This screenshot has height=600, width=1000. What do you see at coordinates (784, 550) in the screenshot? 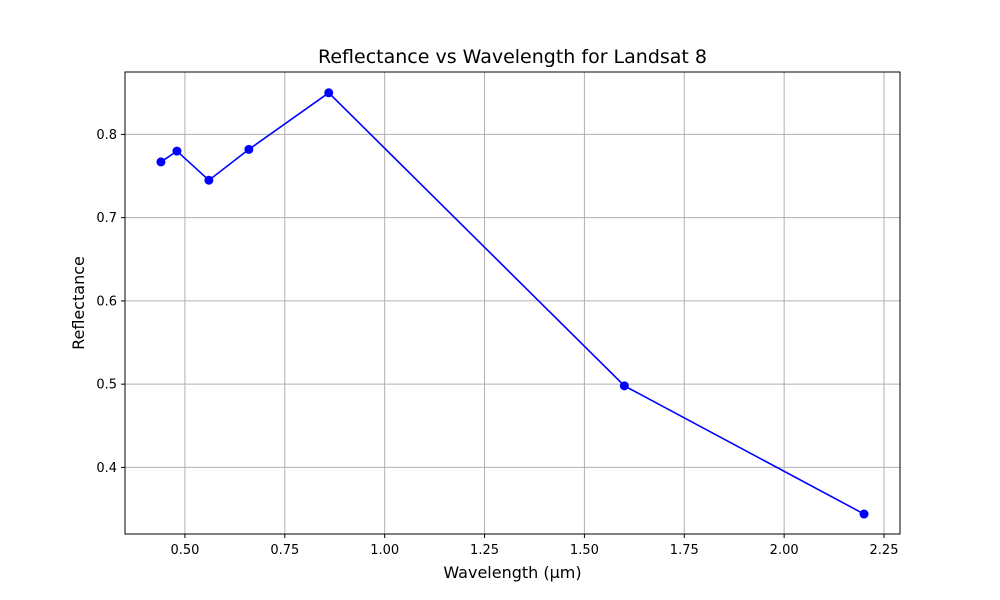
I see `x-tick-label: 2.00` at bounding box center [784, 550].